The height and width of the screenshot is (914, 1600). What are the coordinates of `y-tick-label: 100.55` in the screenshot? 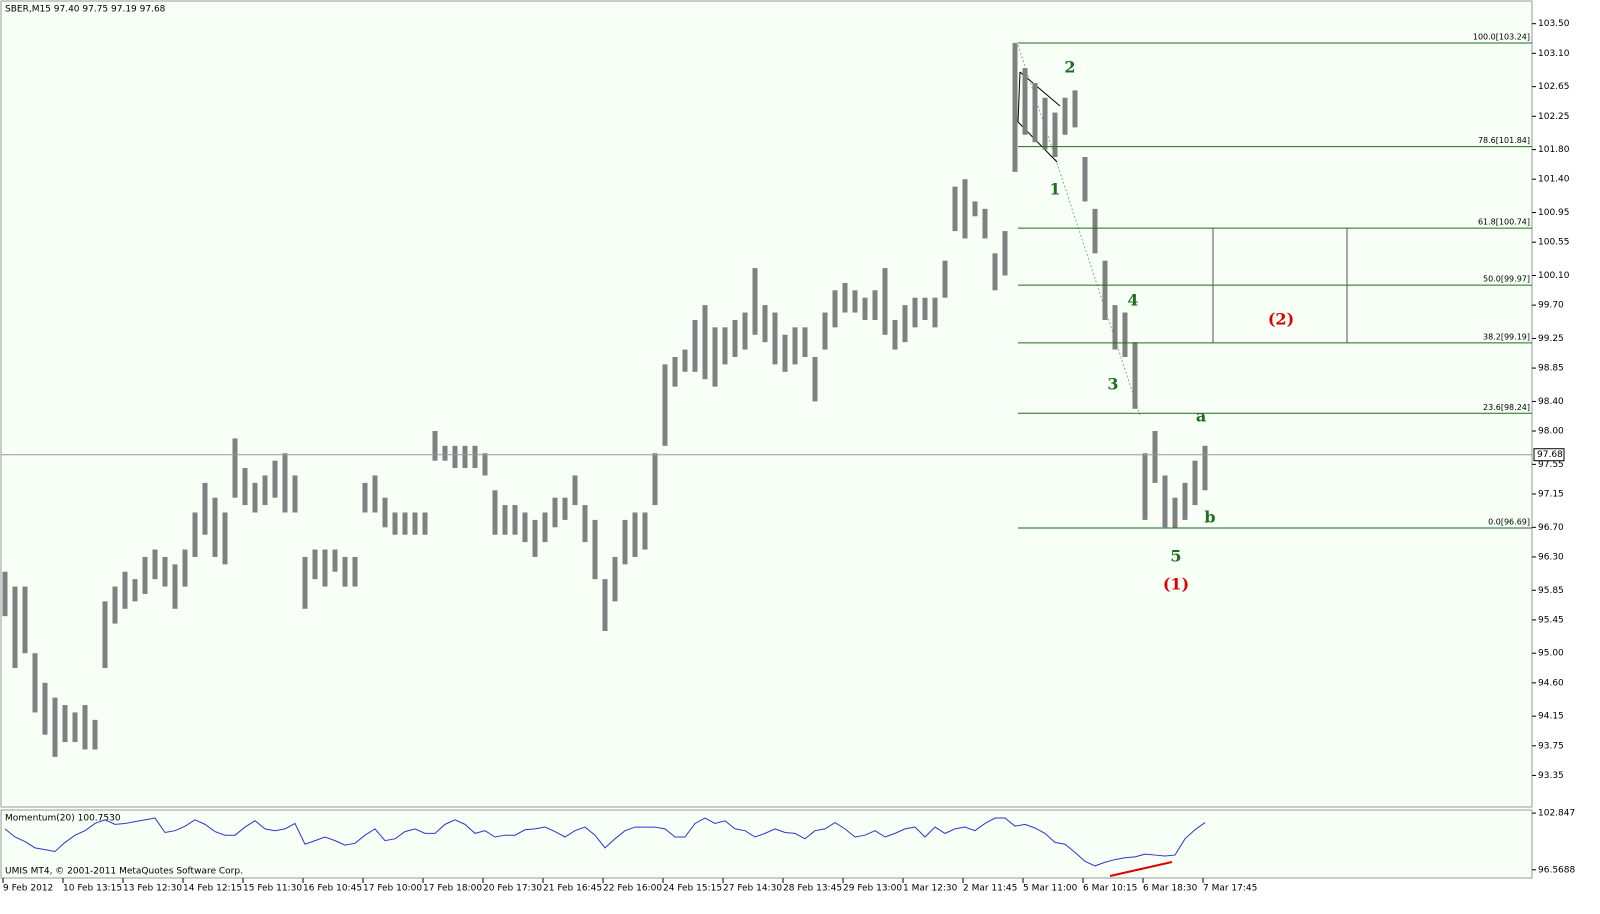 It's located at (1554, 243).